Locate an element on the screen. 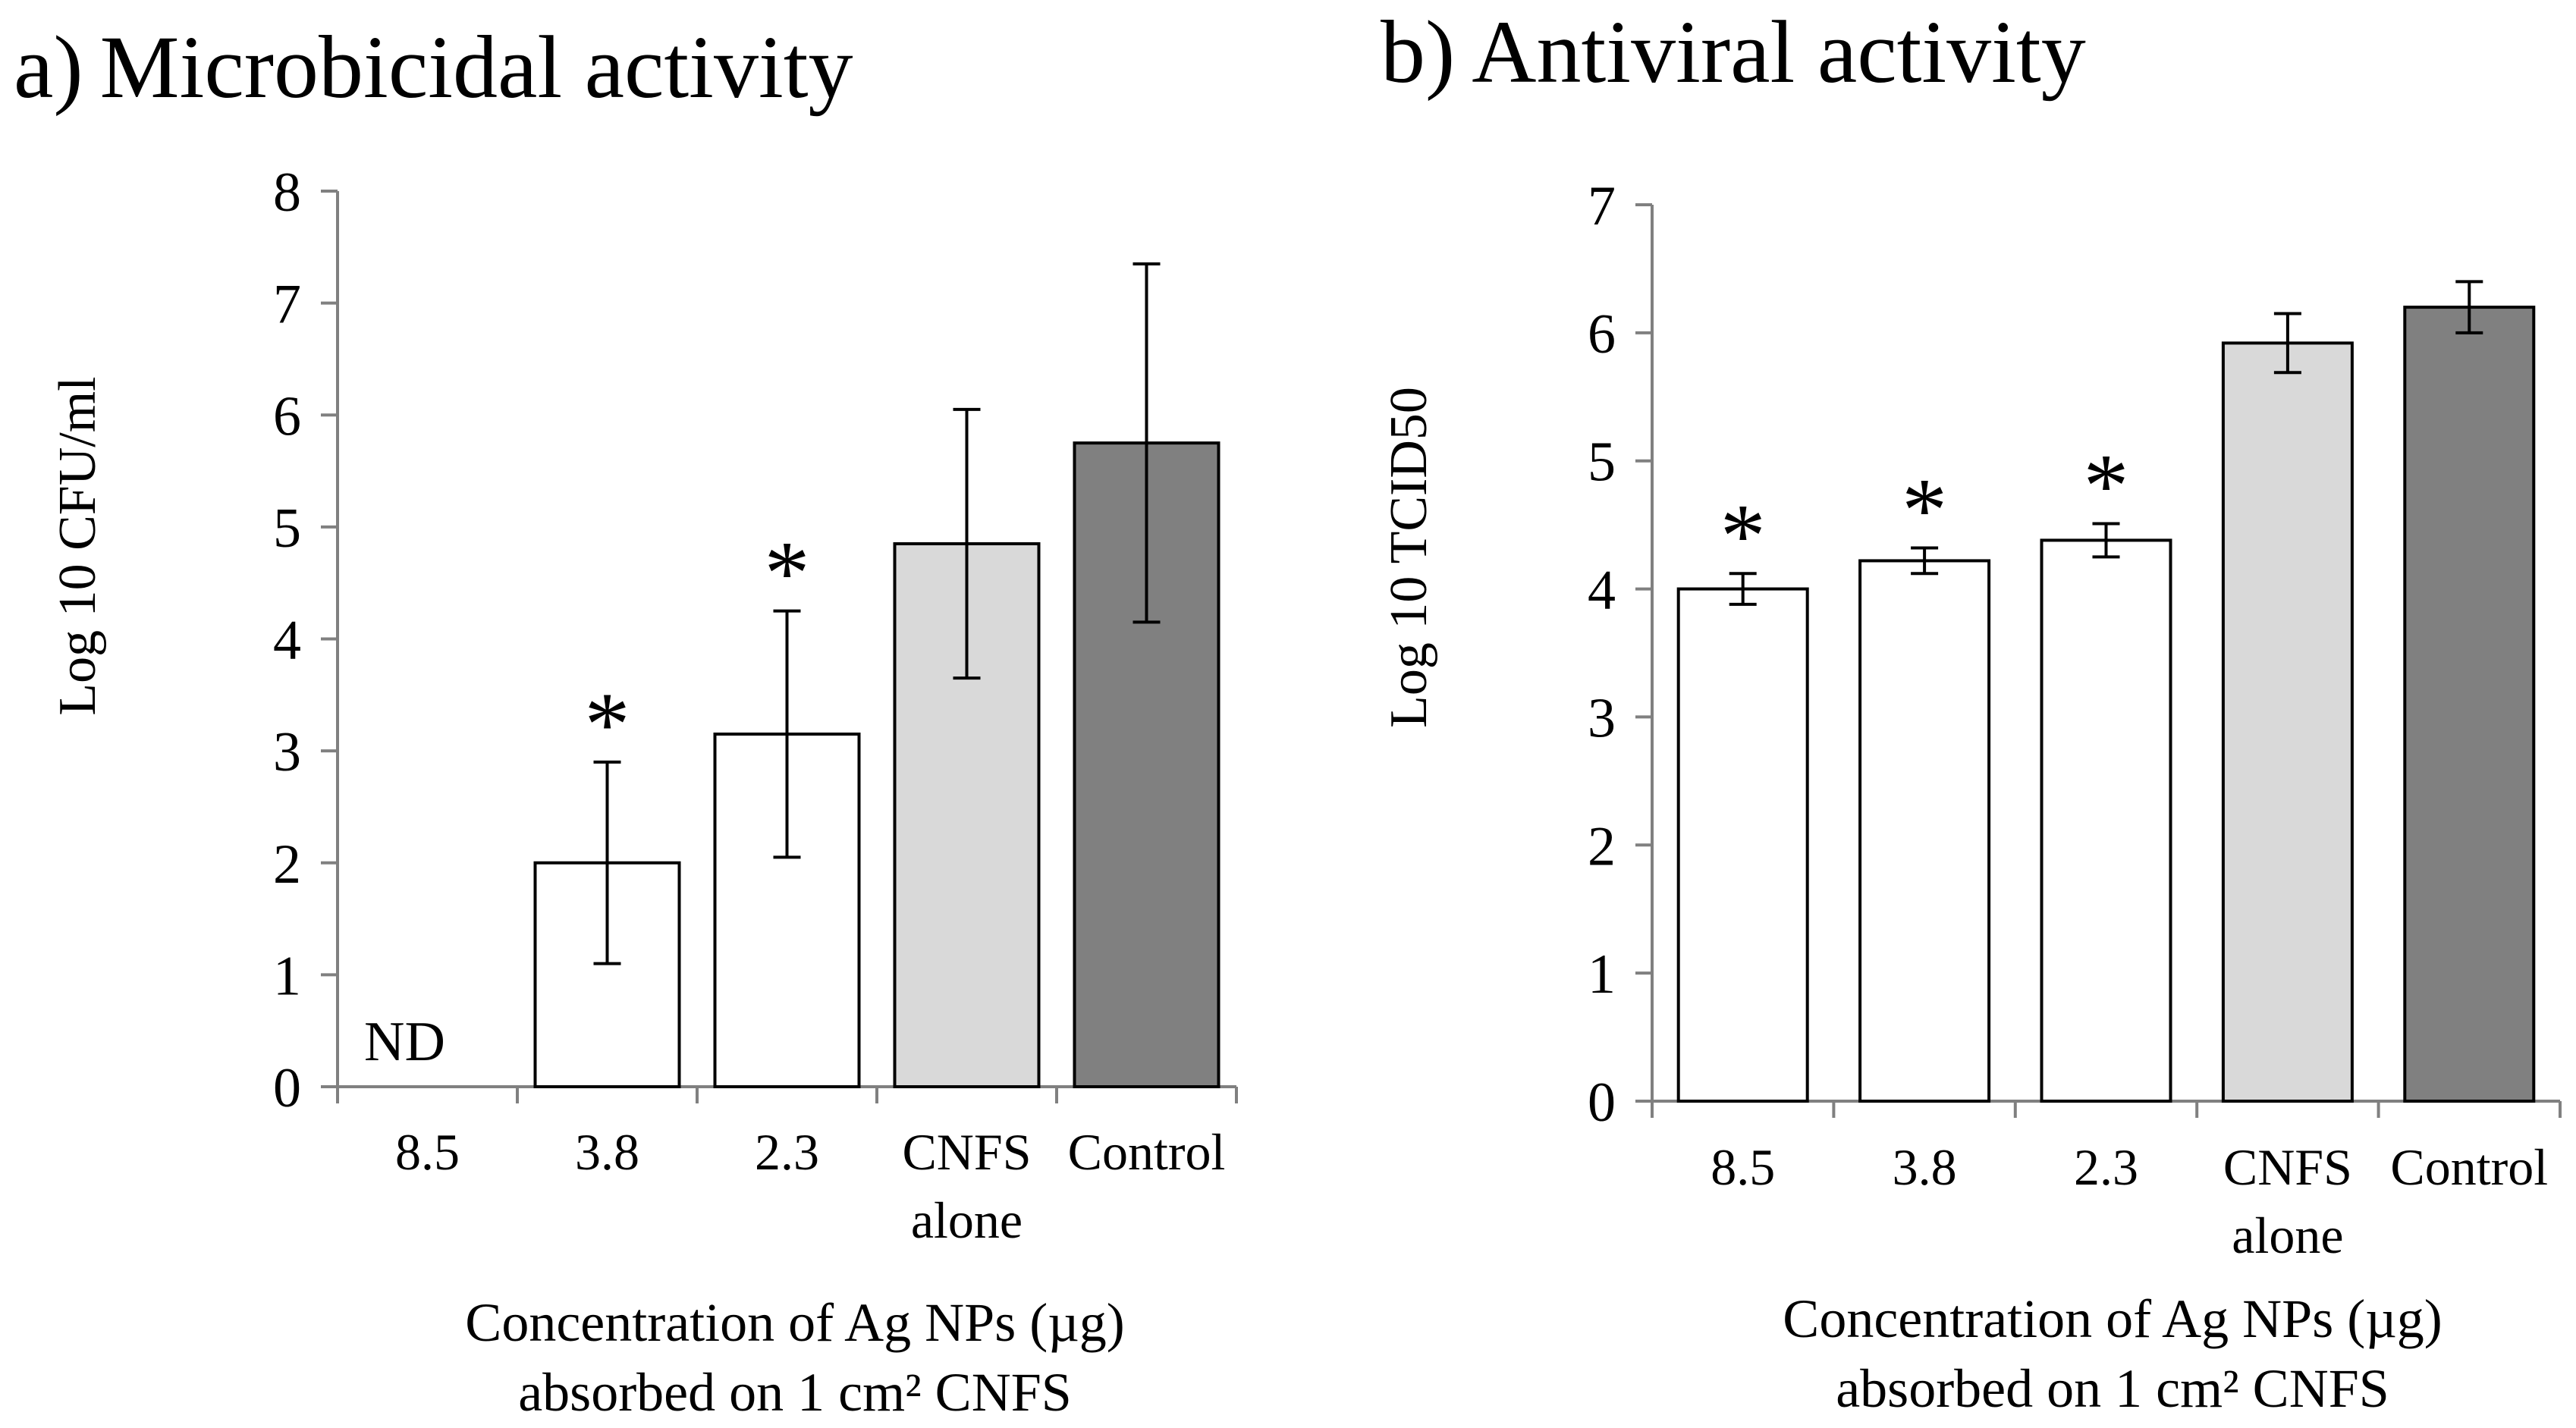  panel-label: a) is located at coordinates (48, 67).